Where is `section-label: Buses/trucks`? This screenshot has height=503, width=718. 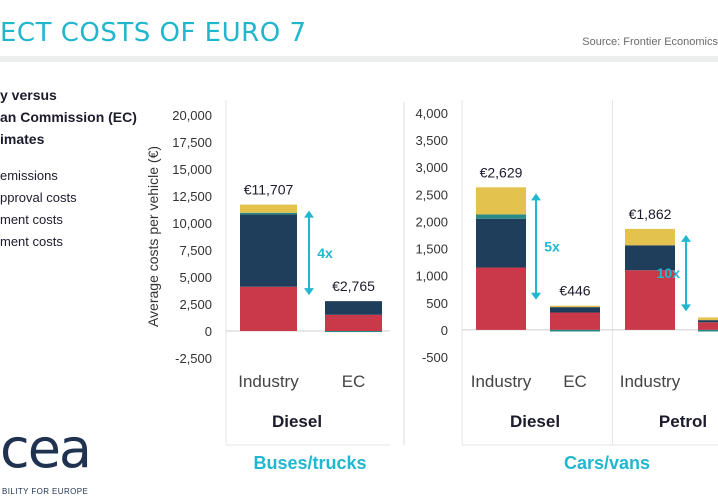 section-label: Buses/trucks is located at coordinates (309, 463).